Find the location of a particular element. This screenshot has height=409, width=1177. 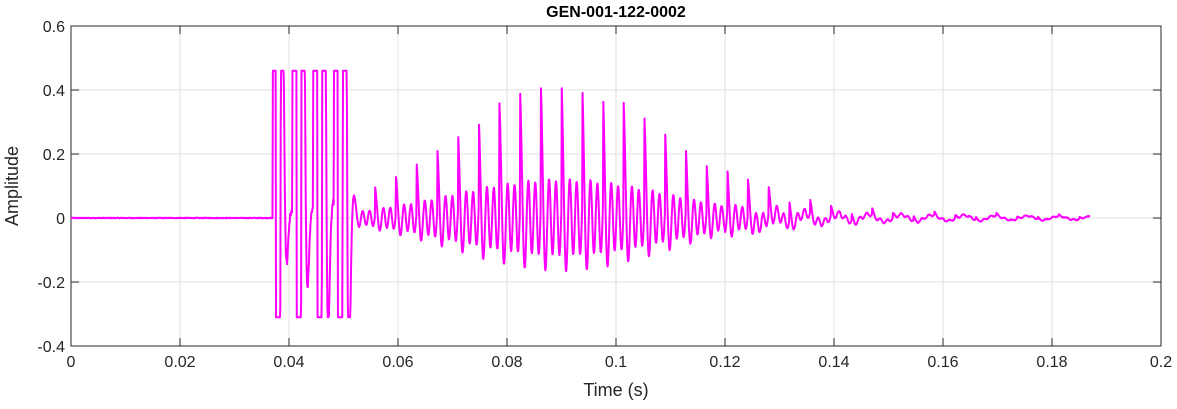

x-tick-label: 0.06 is located at coordinates (397, 362).